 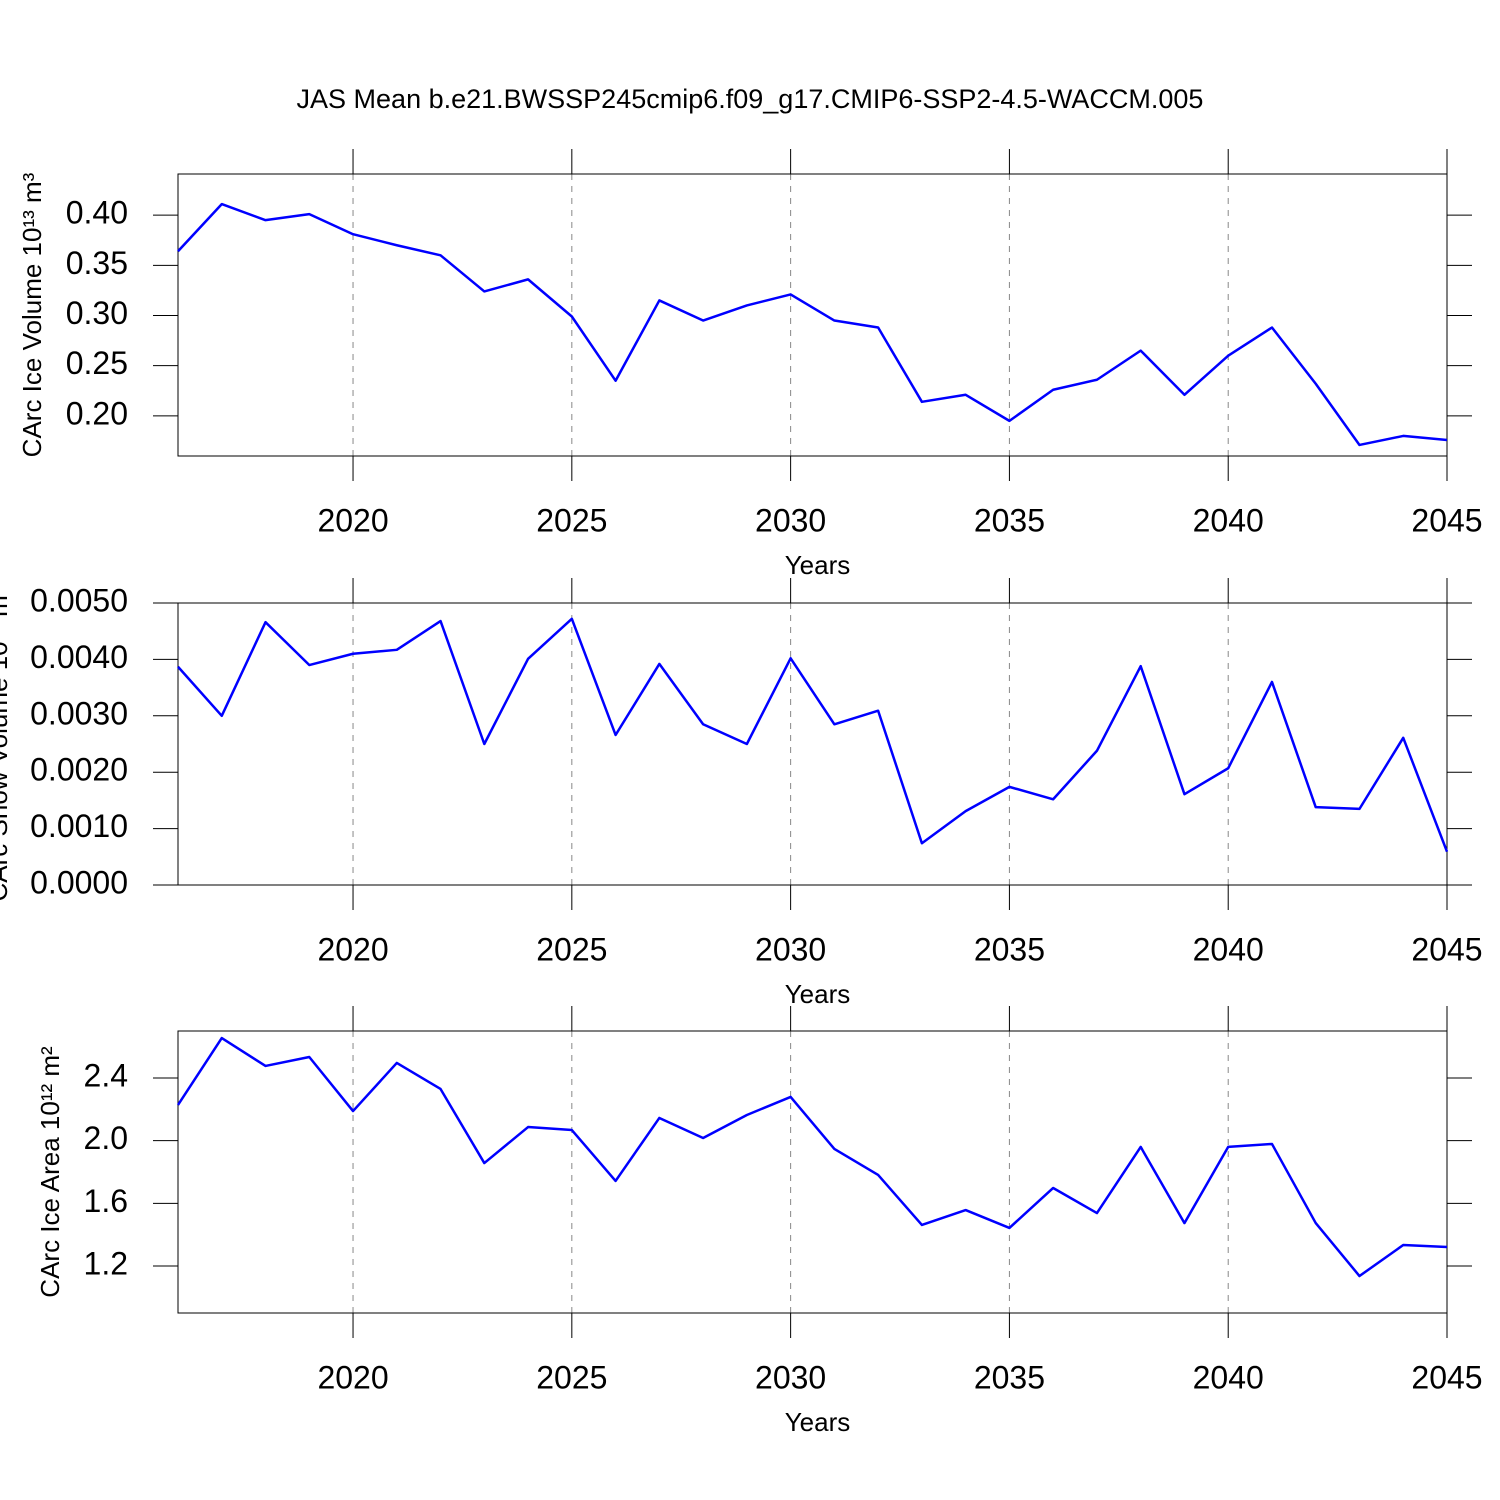 I want to click on y-tick-label: 0.0020, so click(x=79, y=770).